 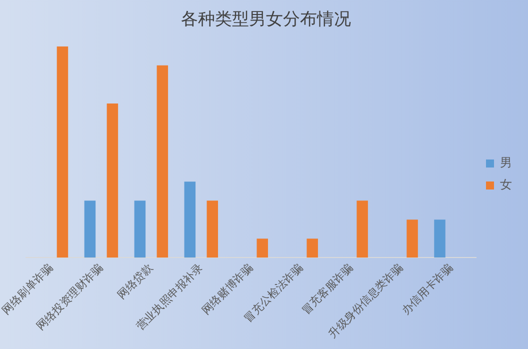 I want to click on legend-label: 男, so click(x=506, y=163).